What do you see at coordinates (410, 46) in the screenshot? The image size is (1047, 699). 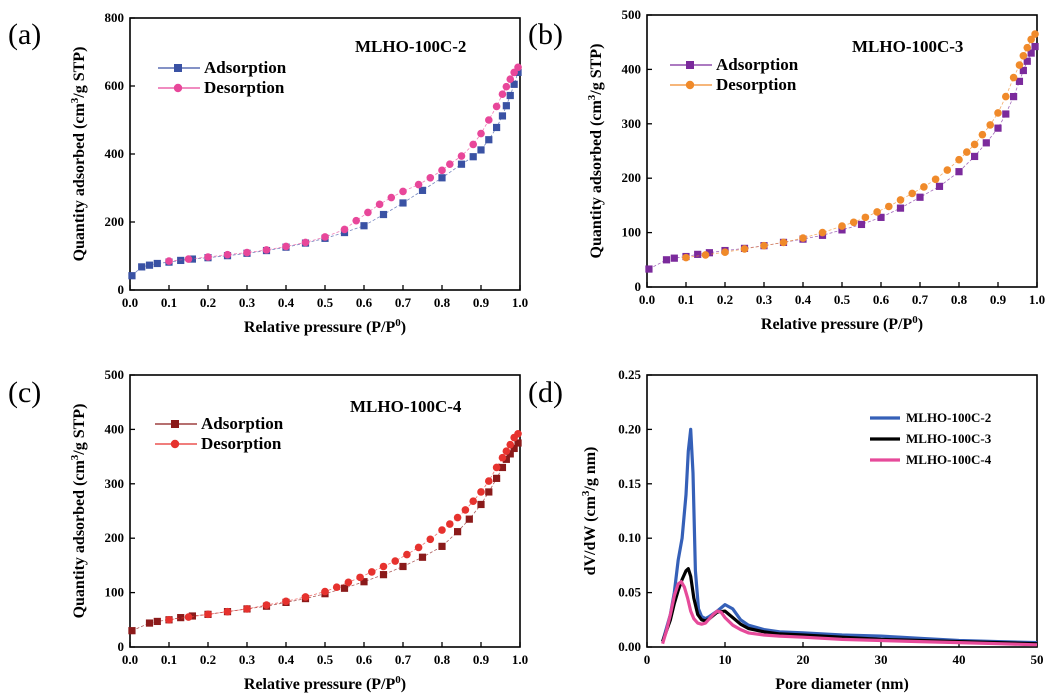 I see `panel-title: MLHO-100C-2` at bounding box center [410, 46].